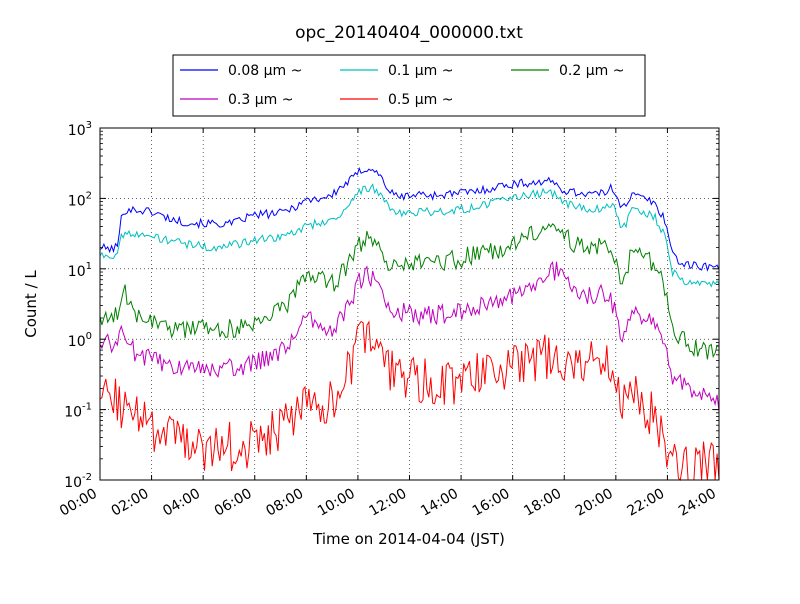 This screenshot has height=604, width=800. What do you see at coordinates (591, 71) in the screenshot?
I see `legend-label: 0.2 μm ~` at bounding box center [591, 71].